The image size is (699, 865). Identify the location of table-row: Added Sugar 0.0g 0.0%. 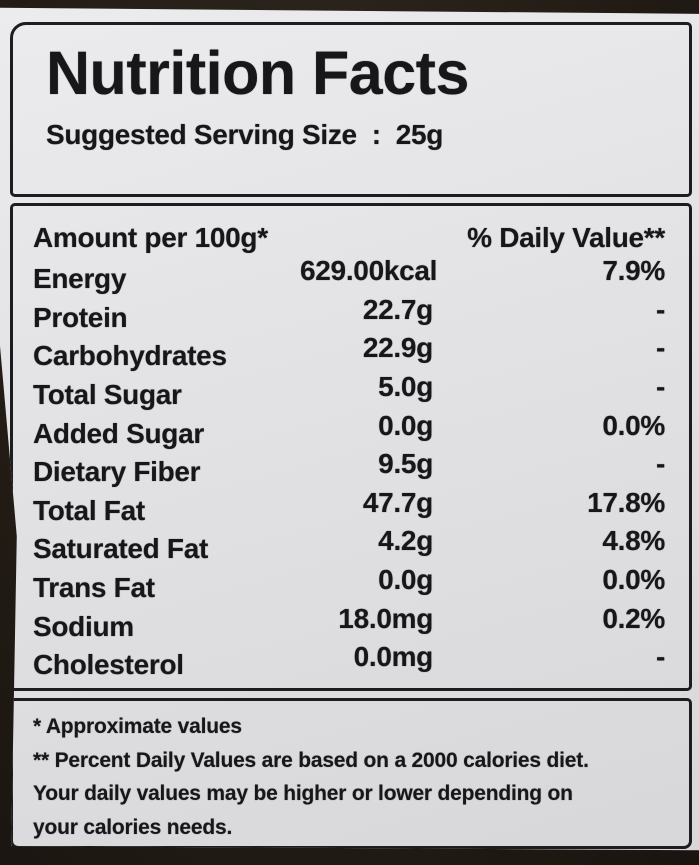
(349, 431).